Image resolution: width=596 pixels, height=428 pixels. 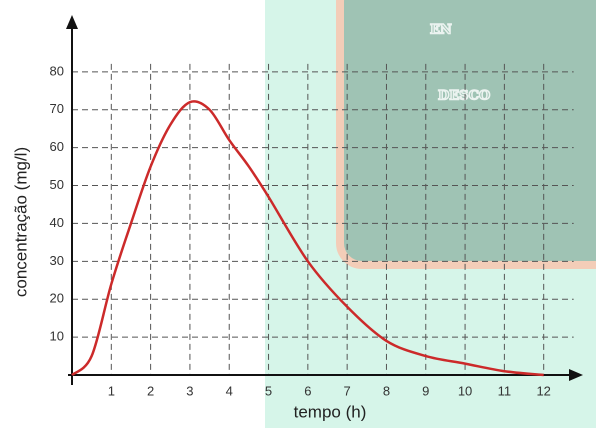 What do you see at coordinates (505, 390) in the screenshot?
I see `x-tick-label: 11` at bounding box center [505, 390].